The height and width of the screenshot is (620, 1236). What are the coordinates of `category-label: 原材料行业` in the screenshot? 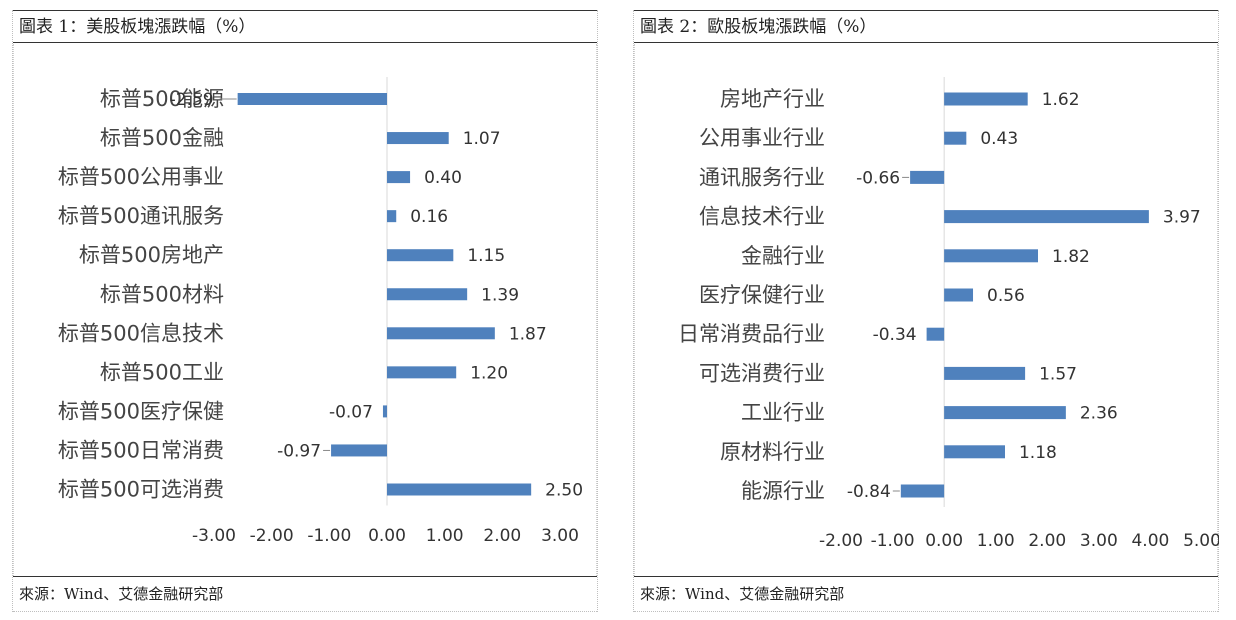 It's located at (772, 452).